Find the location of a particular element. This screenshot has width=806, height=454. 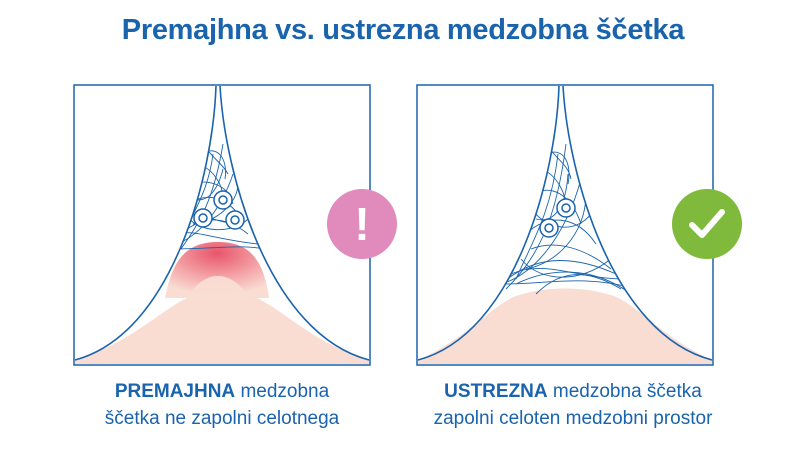

inflamed-papilla is located at coordinates (217, 270).